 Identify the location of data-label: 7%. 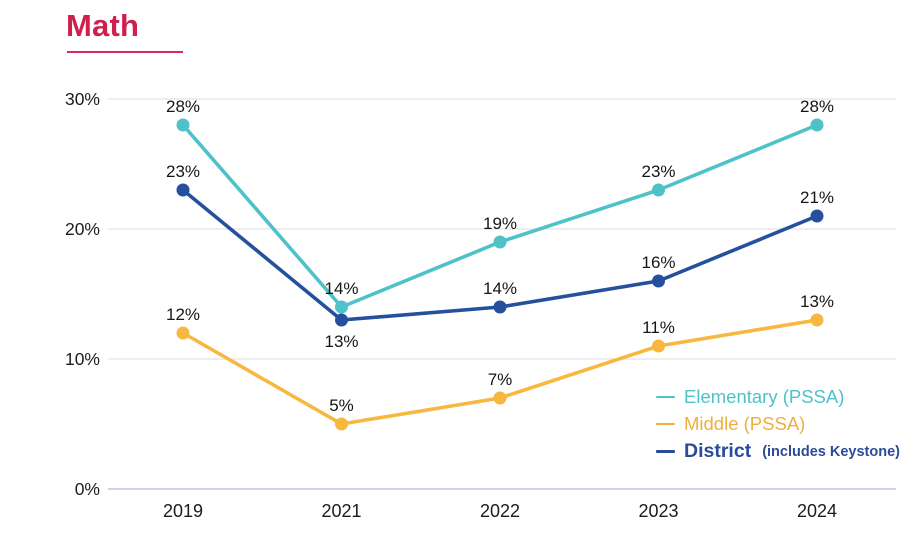
(500, 379).